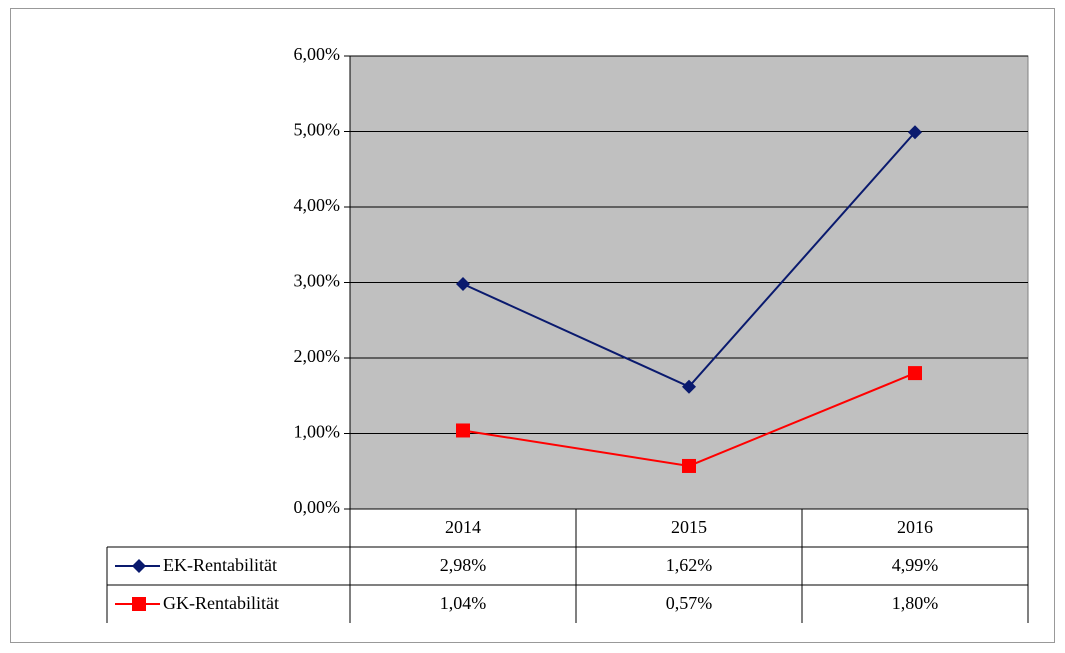  Describe the element at coordinates (689, 527) in the screenshot. I see `x-tick-label: 2015` at that location.